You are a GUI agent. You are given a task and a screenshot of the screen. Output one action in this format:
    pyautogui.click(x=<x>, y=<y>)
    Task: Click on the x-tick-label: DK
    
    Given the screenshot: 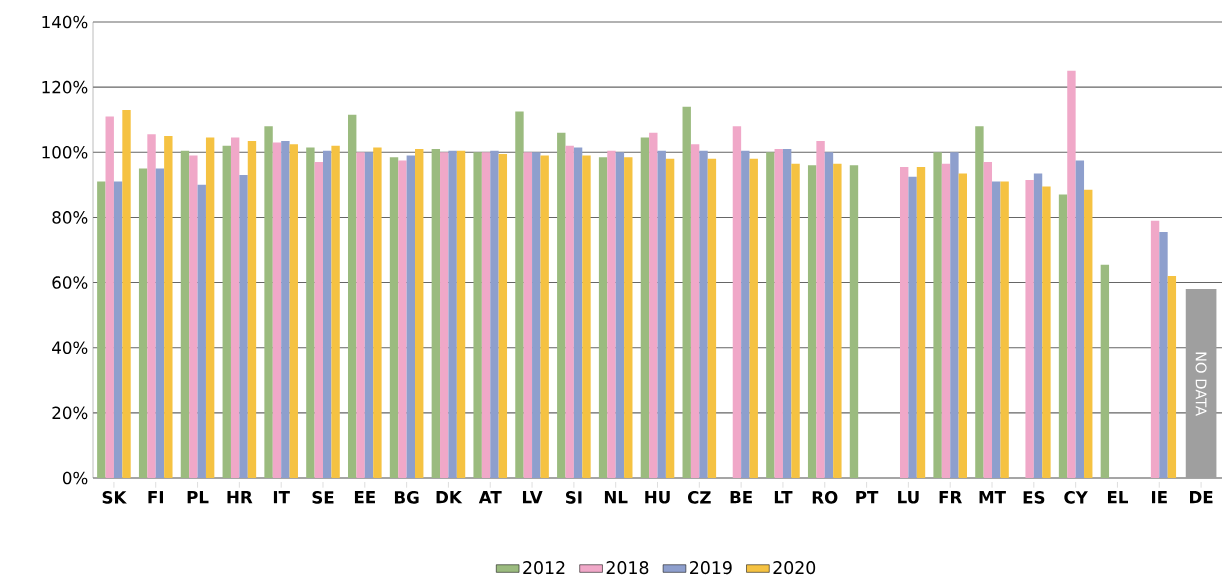 What is the action you would take?
    pyautogui.click(x=449, y=497)
    